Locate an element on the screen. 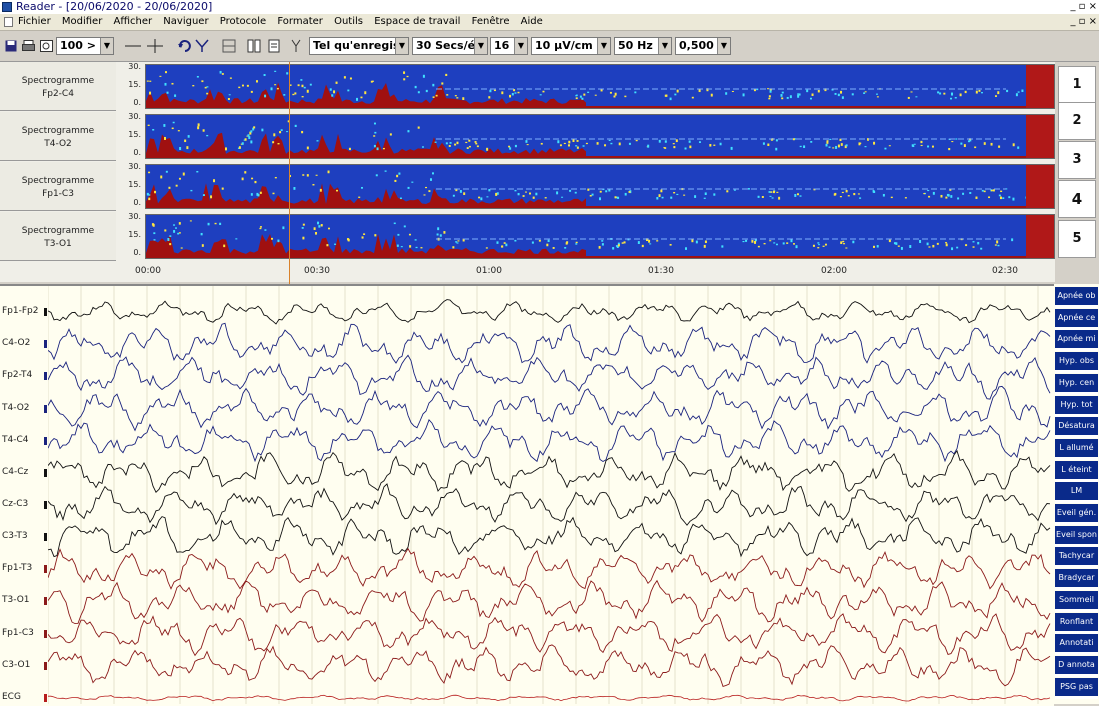 The height and width of the screenshot is (706, 1099). filter-icon is located at coordinates (202, 46).